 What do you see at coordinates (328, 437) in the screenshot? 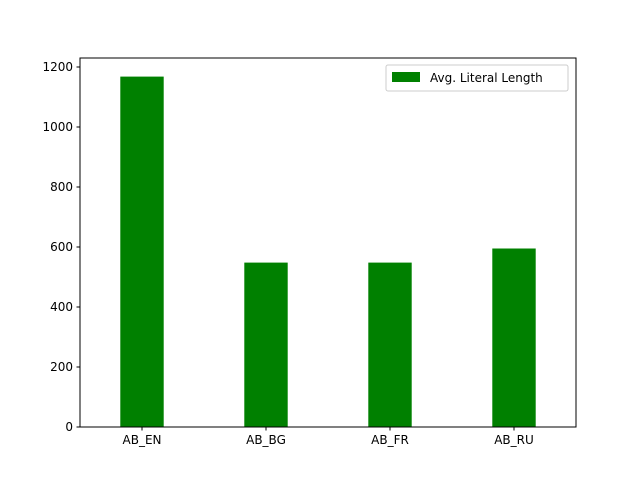
I see `x-axis: AB_EN AB_BG AB_FR AB_RU` at bounding box center [328, 437].